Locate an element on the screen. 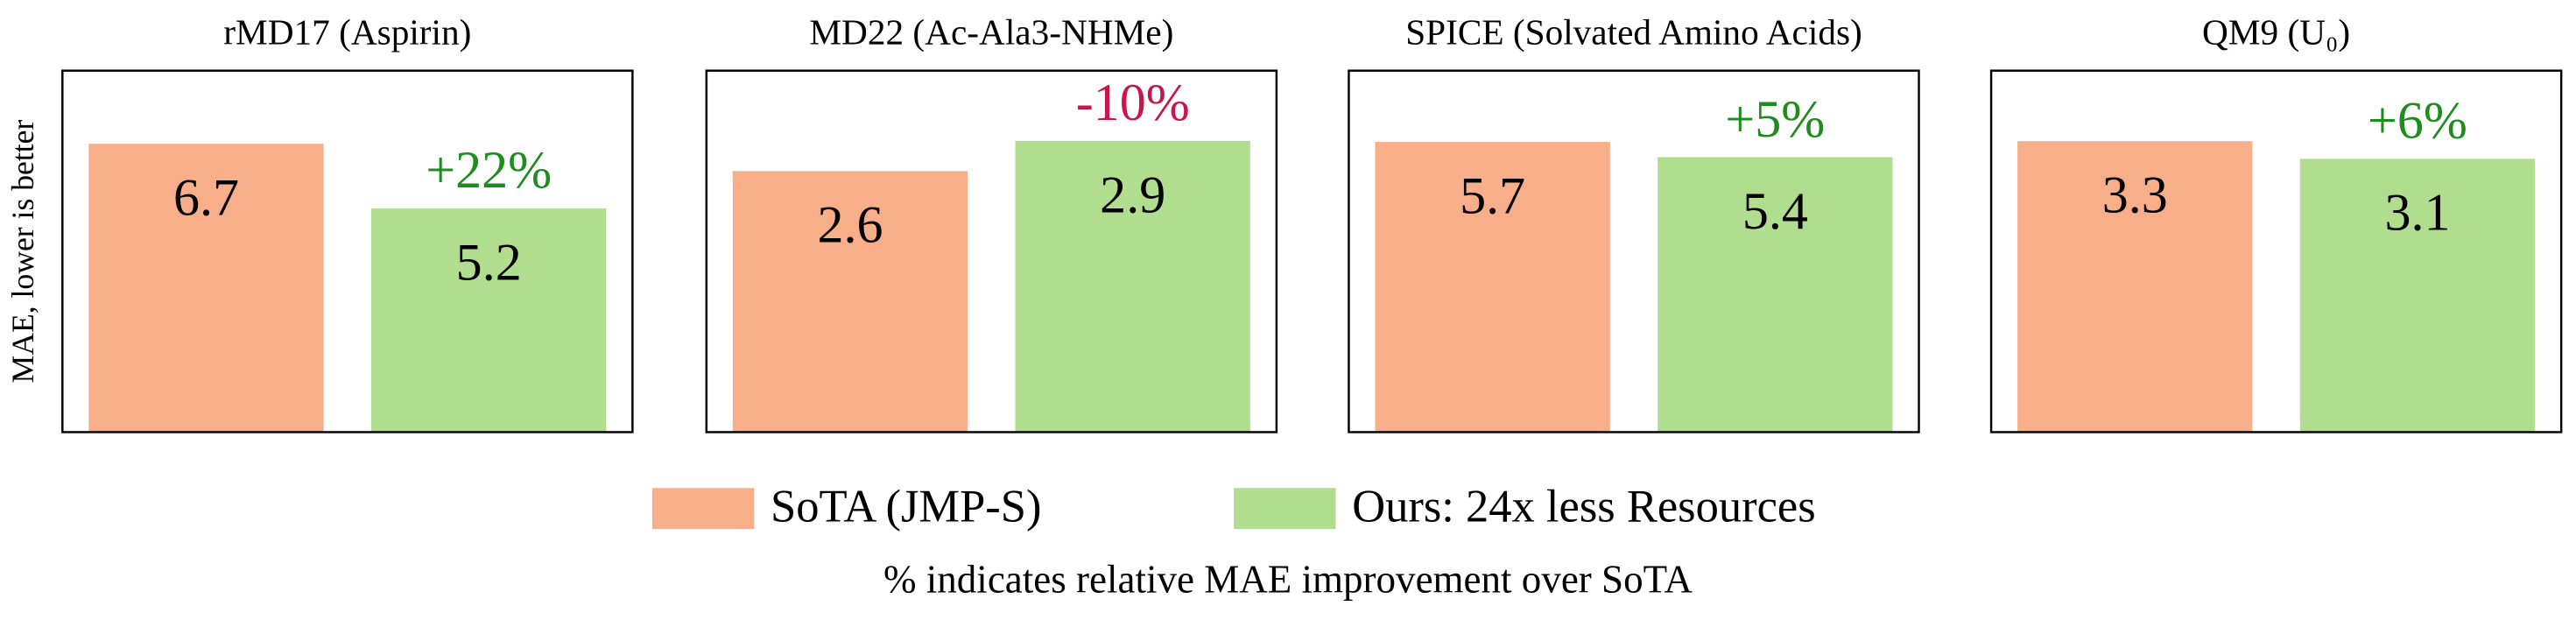 The width and height of the screenshot is (2576, 620). annotation: -10% is located at coordinates (1133, 102).